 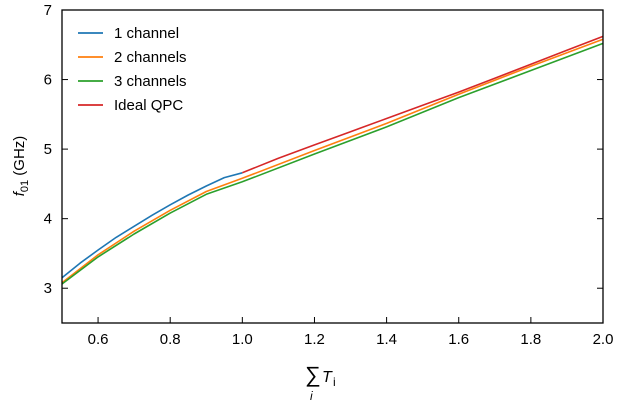 I want to click on y-axis-label-sub: 01, so click(x=25, y=186).